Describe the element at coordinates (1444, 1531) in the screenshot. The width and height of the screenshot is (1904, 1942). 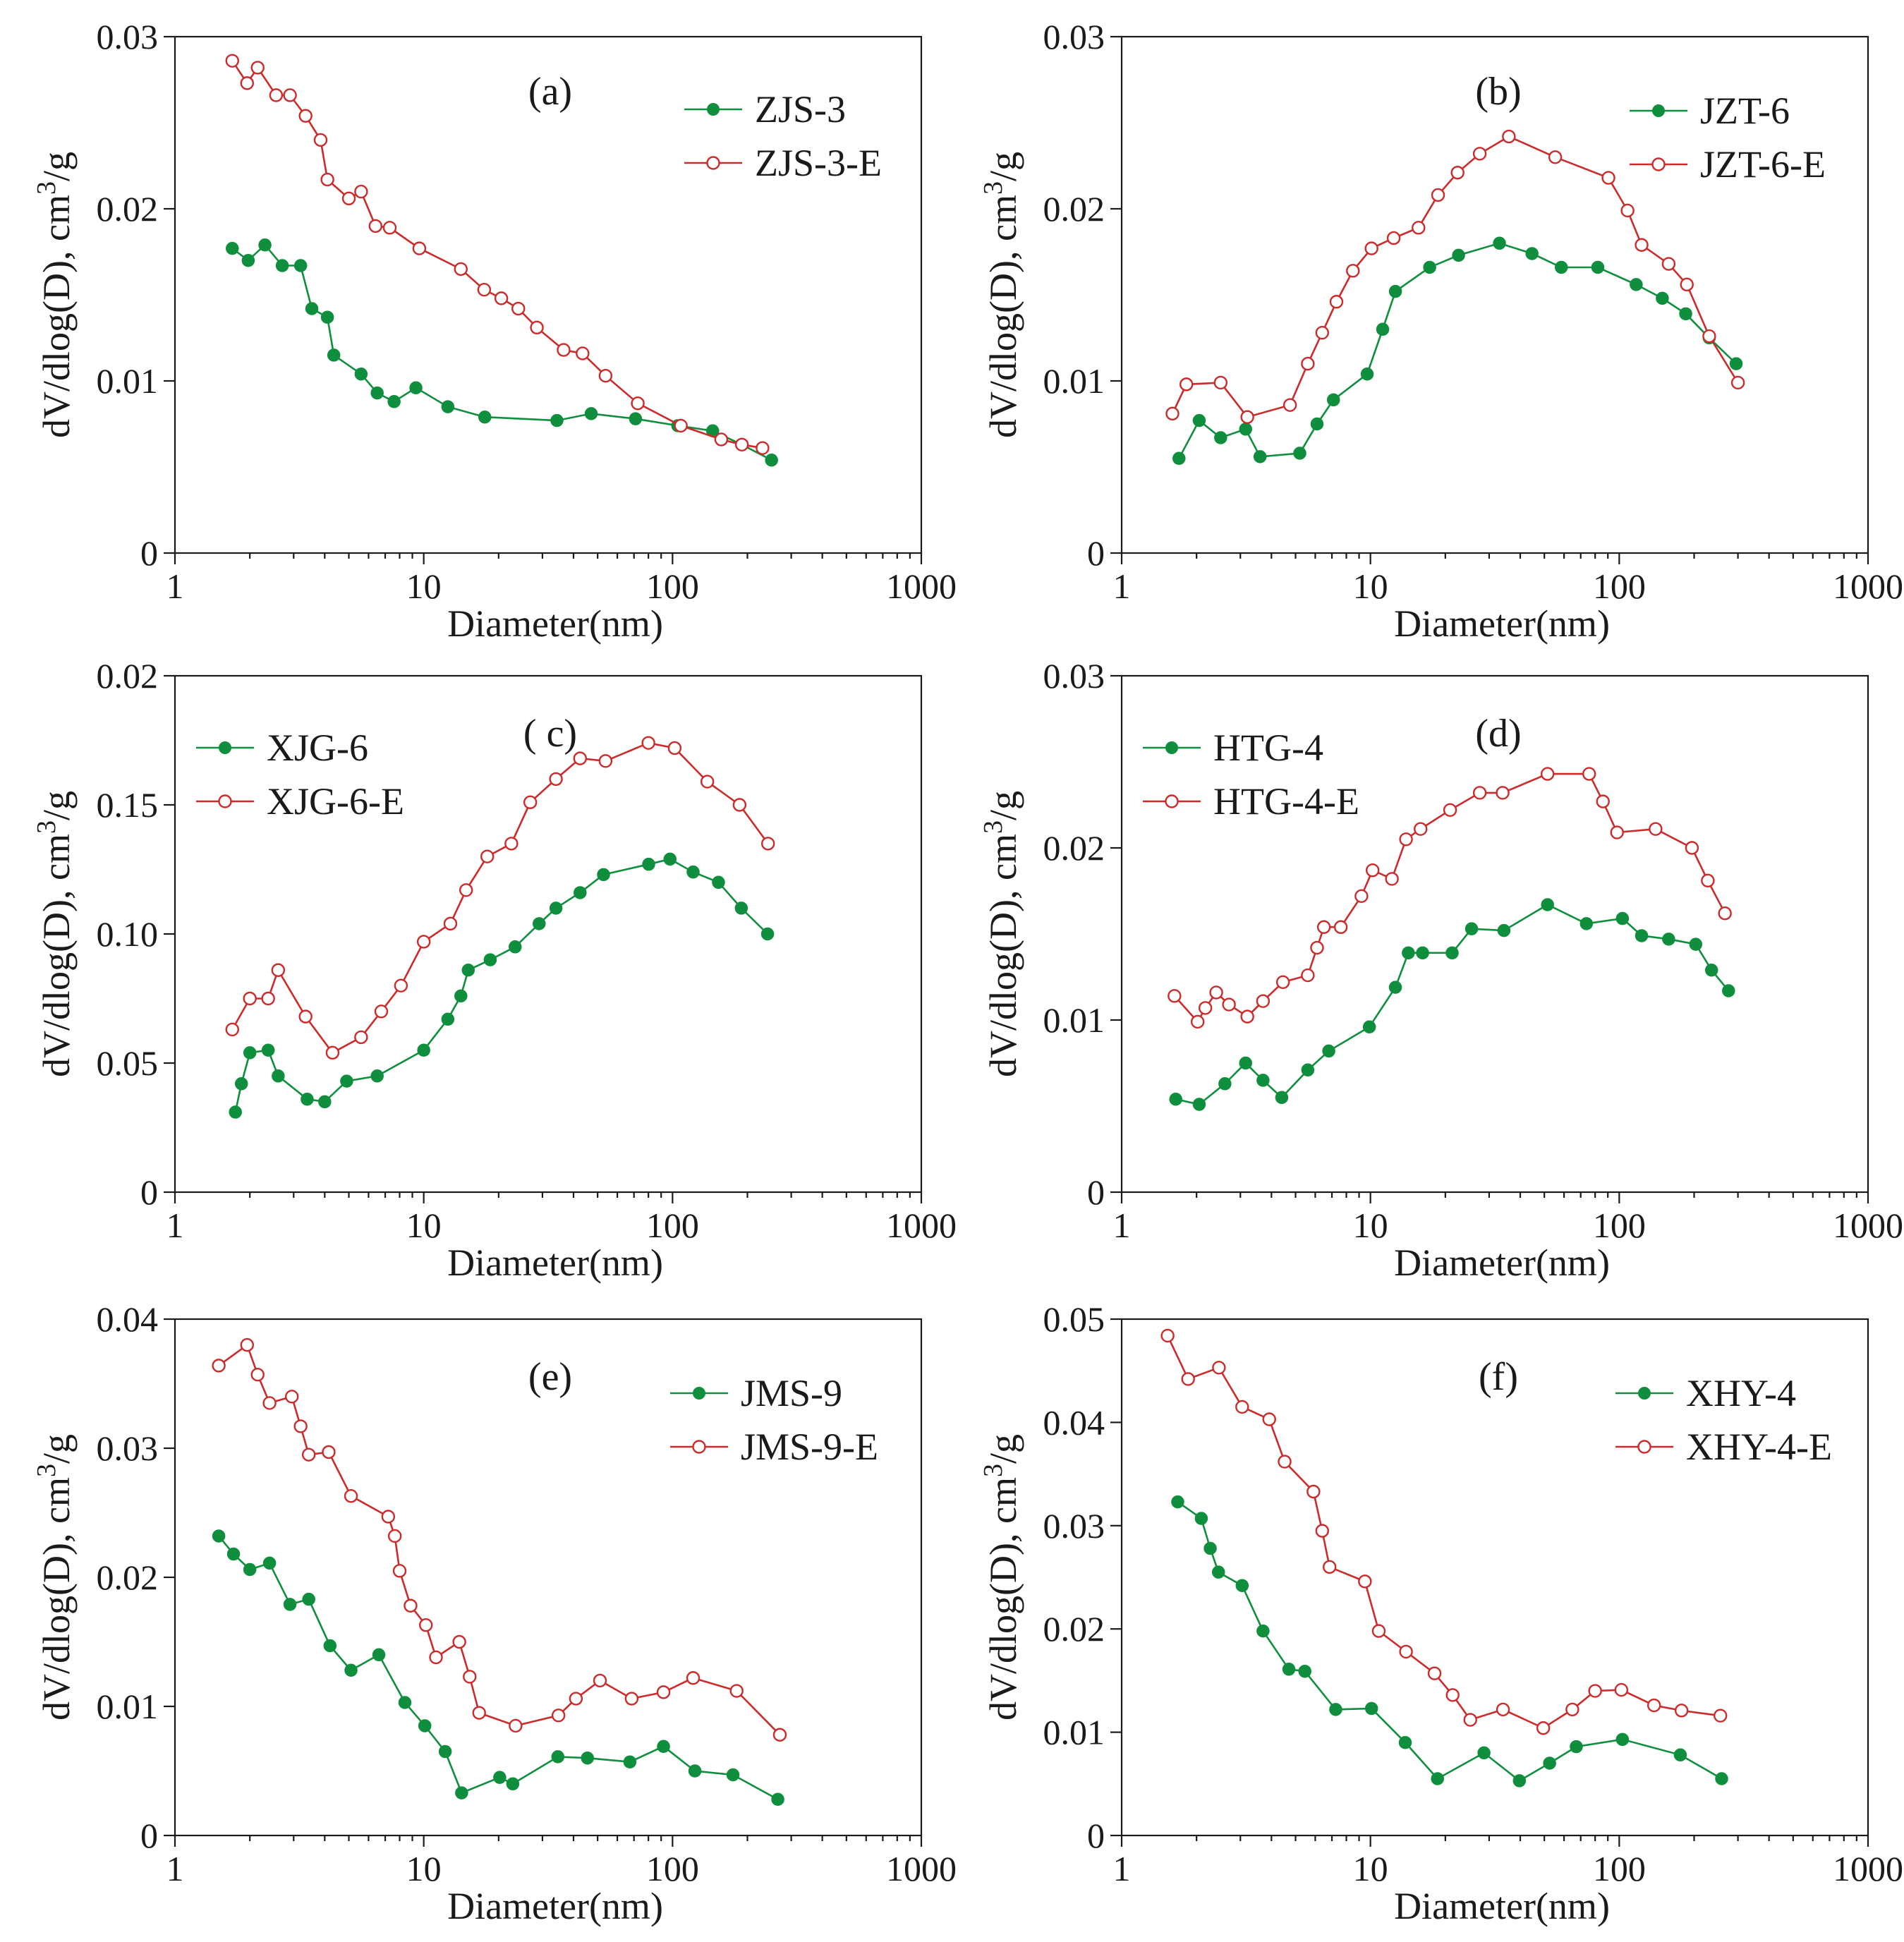
I see `series-XHY-4-E` at that location.